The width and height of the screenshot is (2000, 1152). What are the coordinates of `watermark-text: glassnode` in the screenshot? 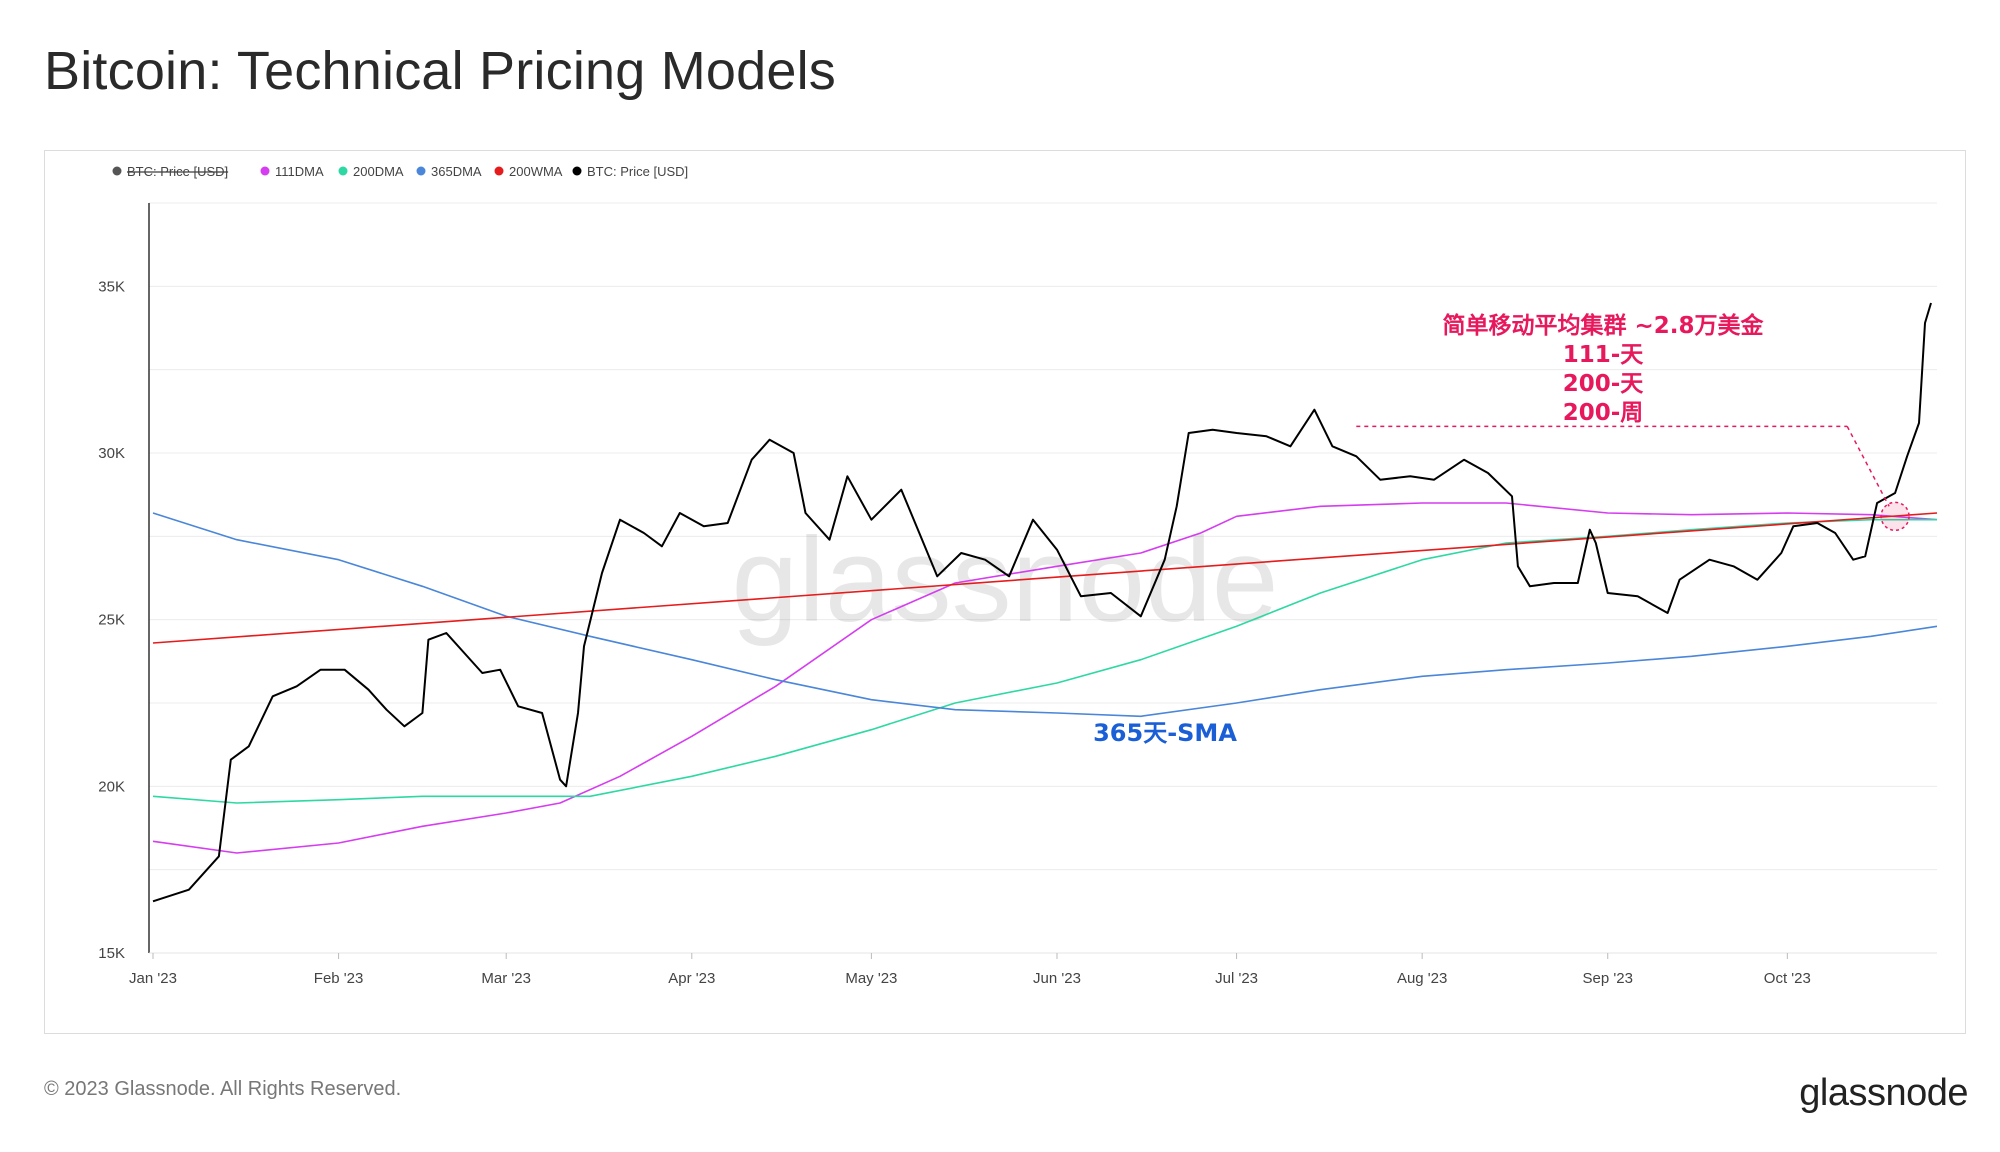 It's located at (1004, 580).